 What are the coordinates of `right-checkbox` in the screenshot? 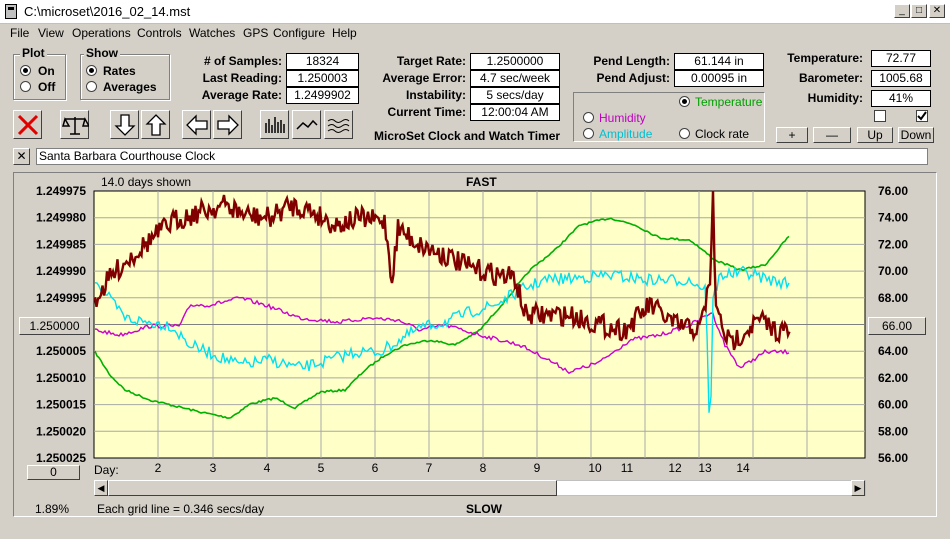 It's located at (922, 116).